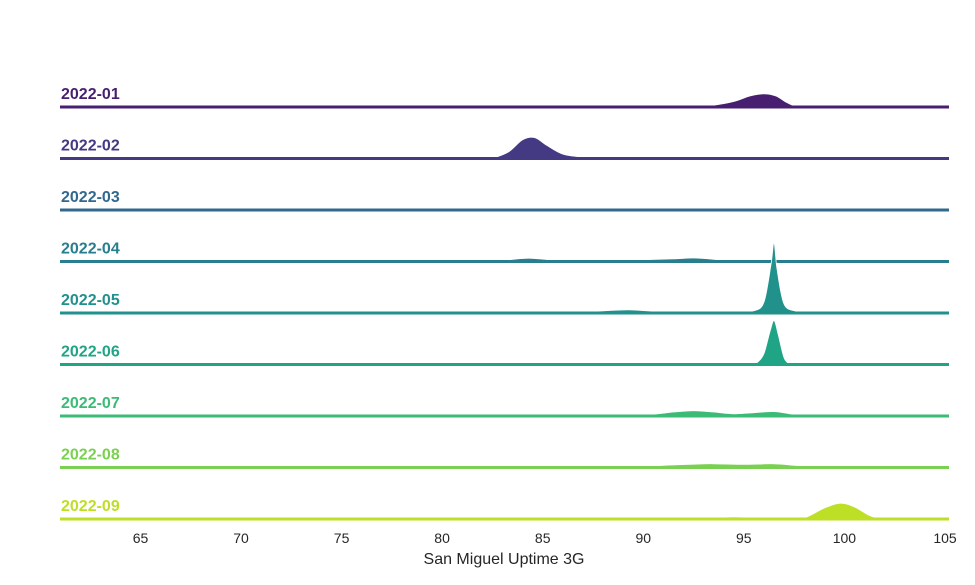 This screenshot has height=585, width=975. I want to click on row-label-2022-06: 2022-06, so click(90, 352).